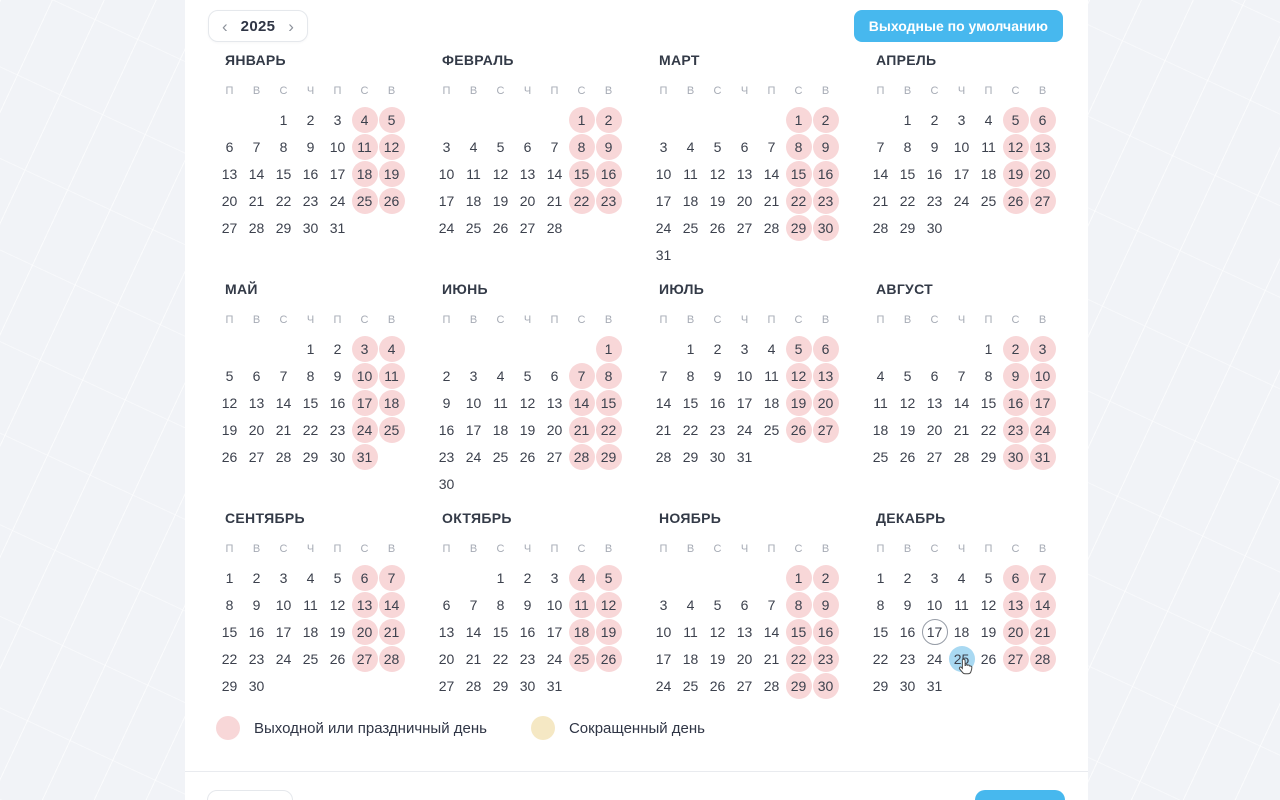  Describe the element at coordinates (880, 604) in the screenshot. I see `day-cell: 8` at that location.